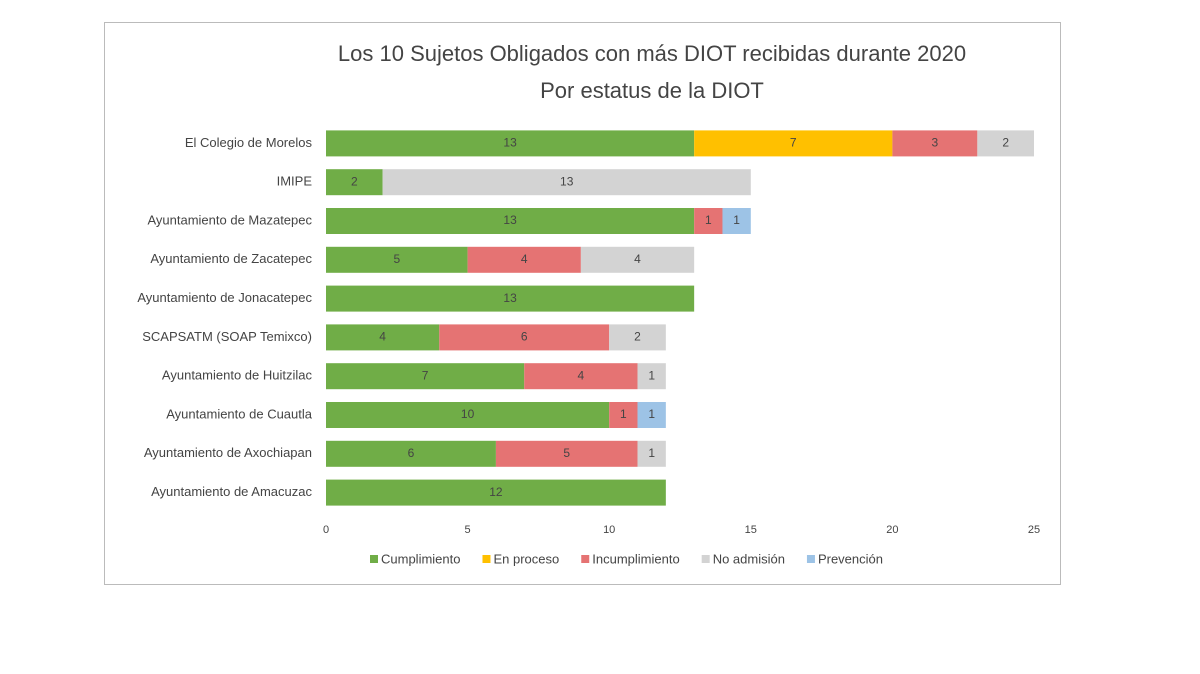 The height and width of the screenshot is (674, 1200). Describe the element at coordinates (249, 142) in the screenshot. I see `y-tick-label: El Colegio de Morelos` at that location.